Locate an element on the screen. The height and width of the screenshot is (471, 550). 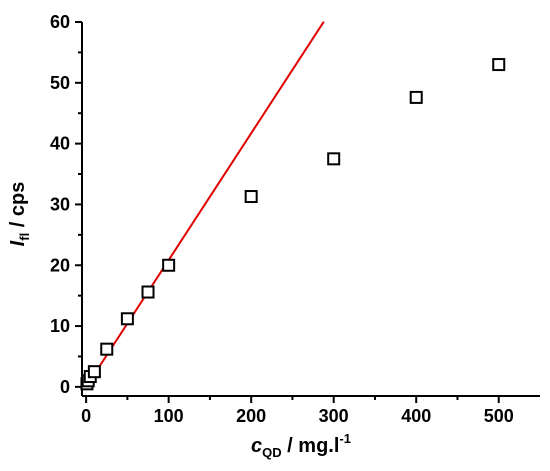
x-tick-label: 100 is located at coordinates (169, 416).